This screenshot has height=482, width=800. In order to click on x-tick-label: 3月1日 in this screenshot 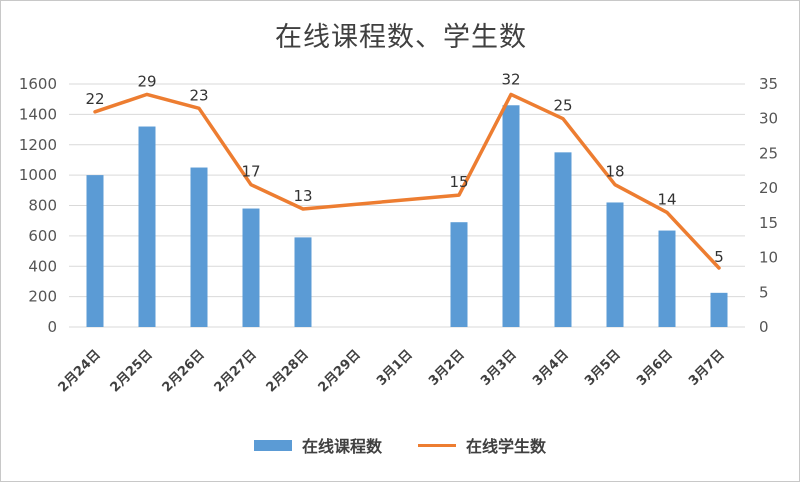, I will do `click(395, 368)`.